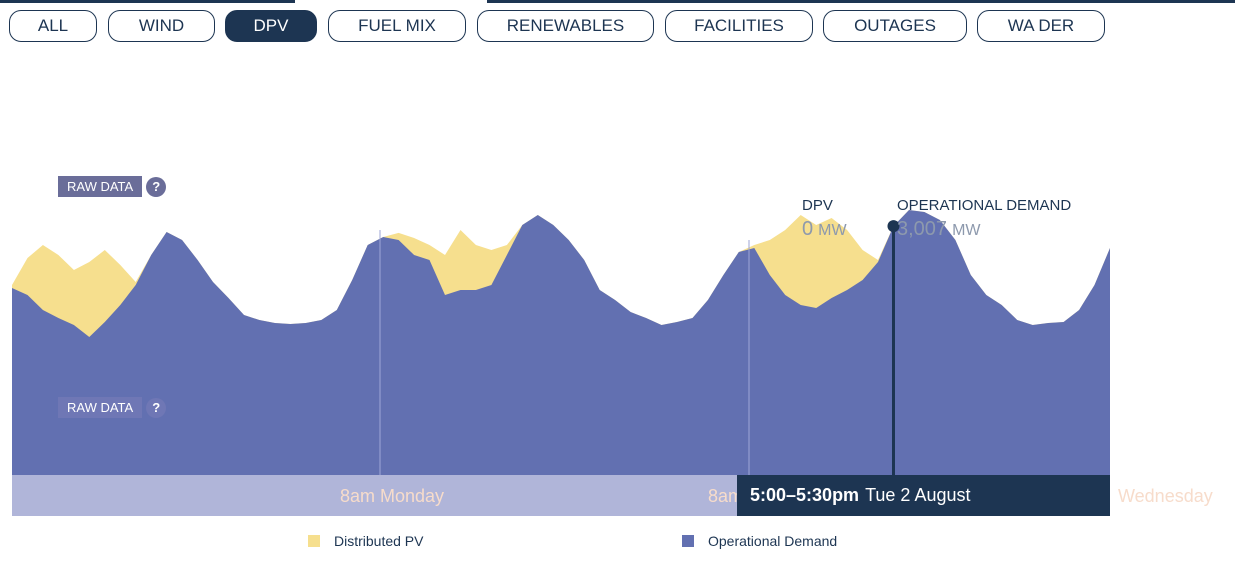 Image resolution: width=1235 pixels, height=564 pixels. What do you see at coordinates (392, 496) in the screenshot?
I see `day-label-monday: 8am Monday` at bounding box center [392, 496].